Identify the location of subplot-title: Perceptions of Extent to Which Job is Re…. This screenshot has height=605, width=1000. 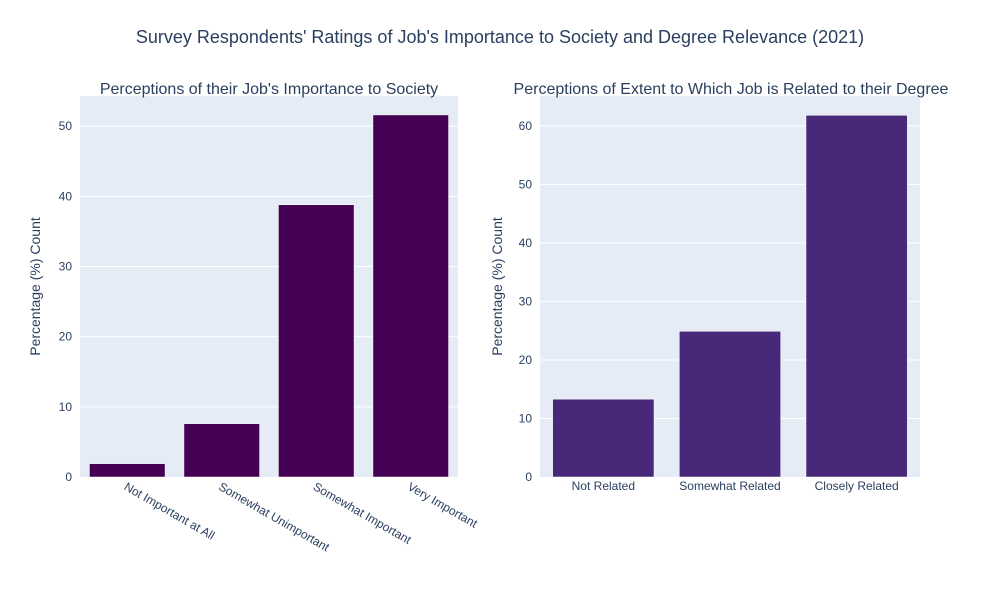
(731, 89).